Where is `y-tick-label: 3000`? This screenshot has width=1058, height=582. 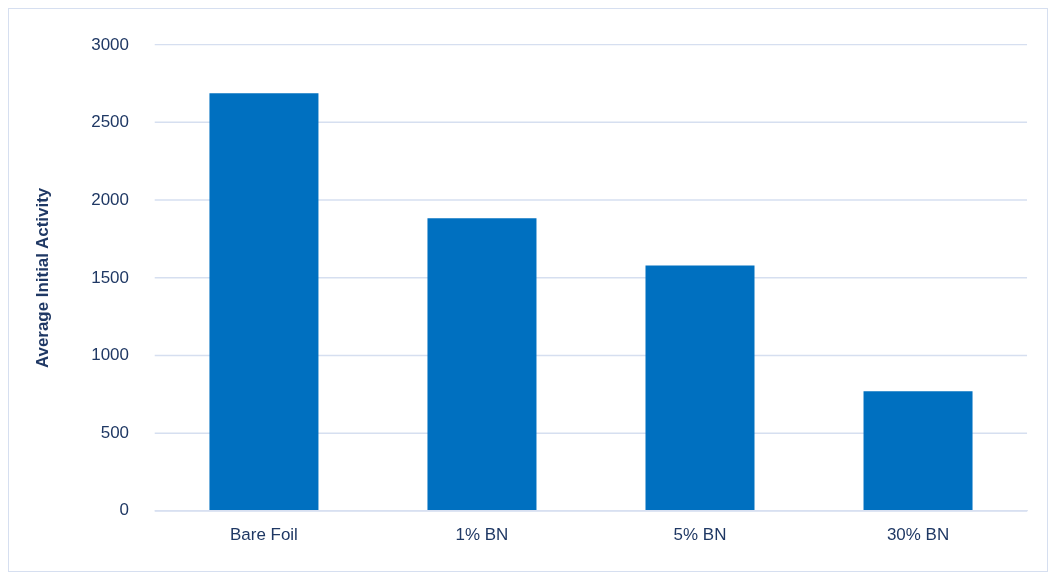 y-tick-label: 3000 is located at coordinates (110, 44).